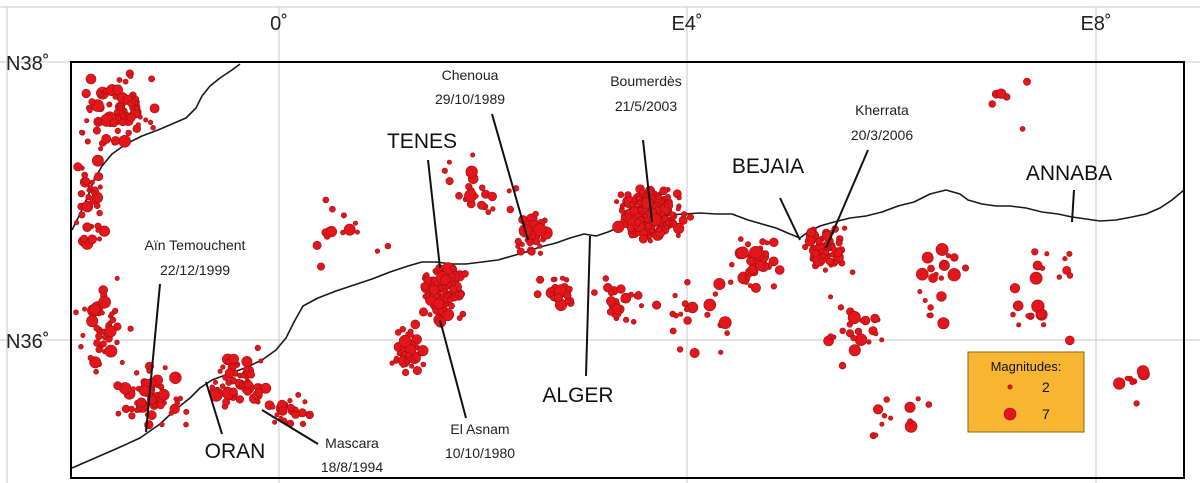 This screenshot has height=483, width=1200. Describe the element at coordinates (195, 270) in the screenshot. I see `event-date-ain-temouchent: 22/12/1999` at that location.